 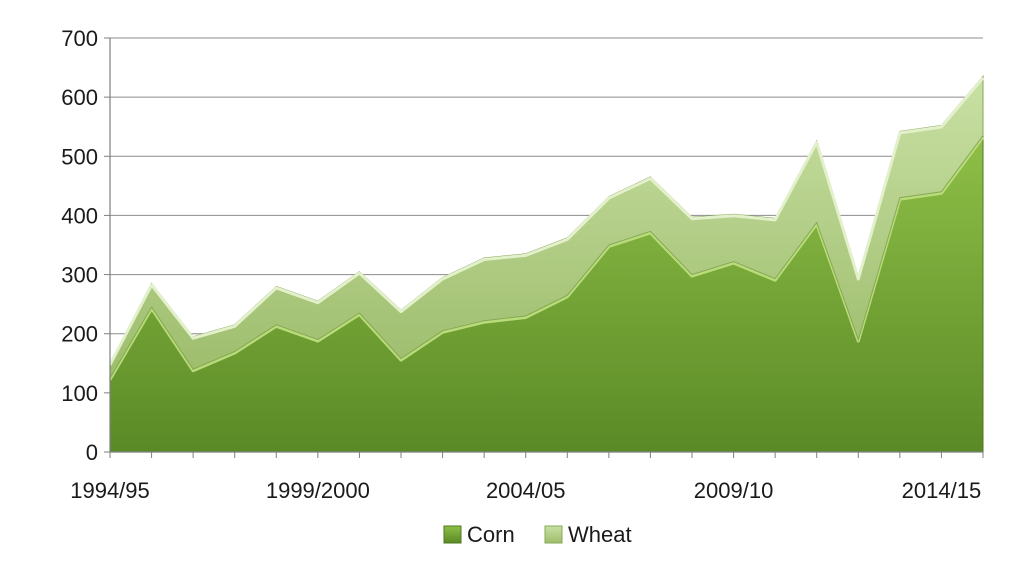 I want to click on legend: Corn Wheat, so click(x=537, y=534).